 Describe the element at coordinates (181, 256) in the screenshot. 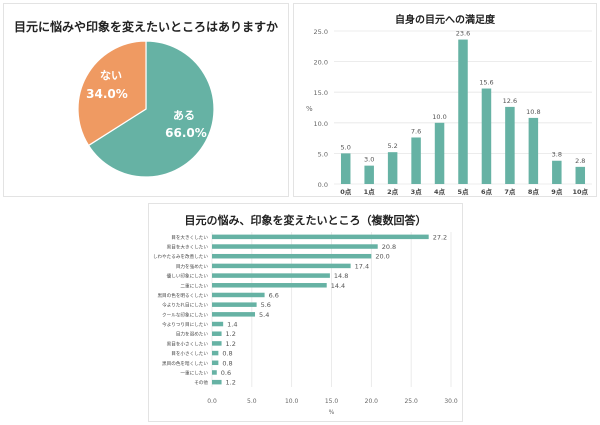

I see `y-tick-label: しわやたるみを改善したい` at that location.